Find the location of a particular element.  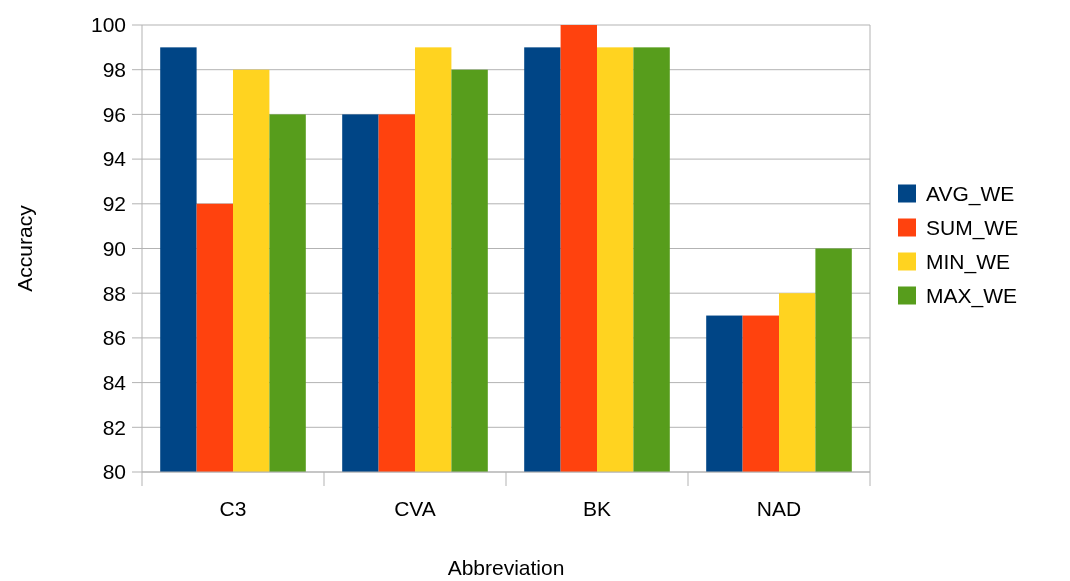

y-tick-label: 88 is located at coordinates (114, 293).